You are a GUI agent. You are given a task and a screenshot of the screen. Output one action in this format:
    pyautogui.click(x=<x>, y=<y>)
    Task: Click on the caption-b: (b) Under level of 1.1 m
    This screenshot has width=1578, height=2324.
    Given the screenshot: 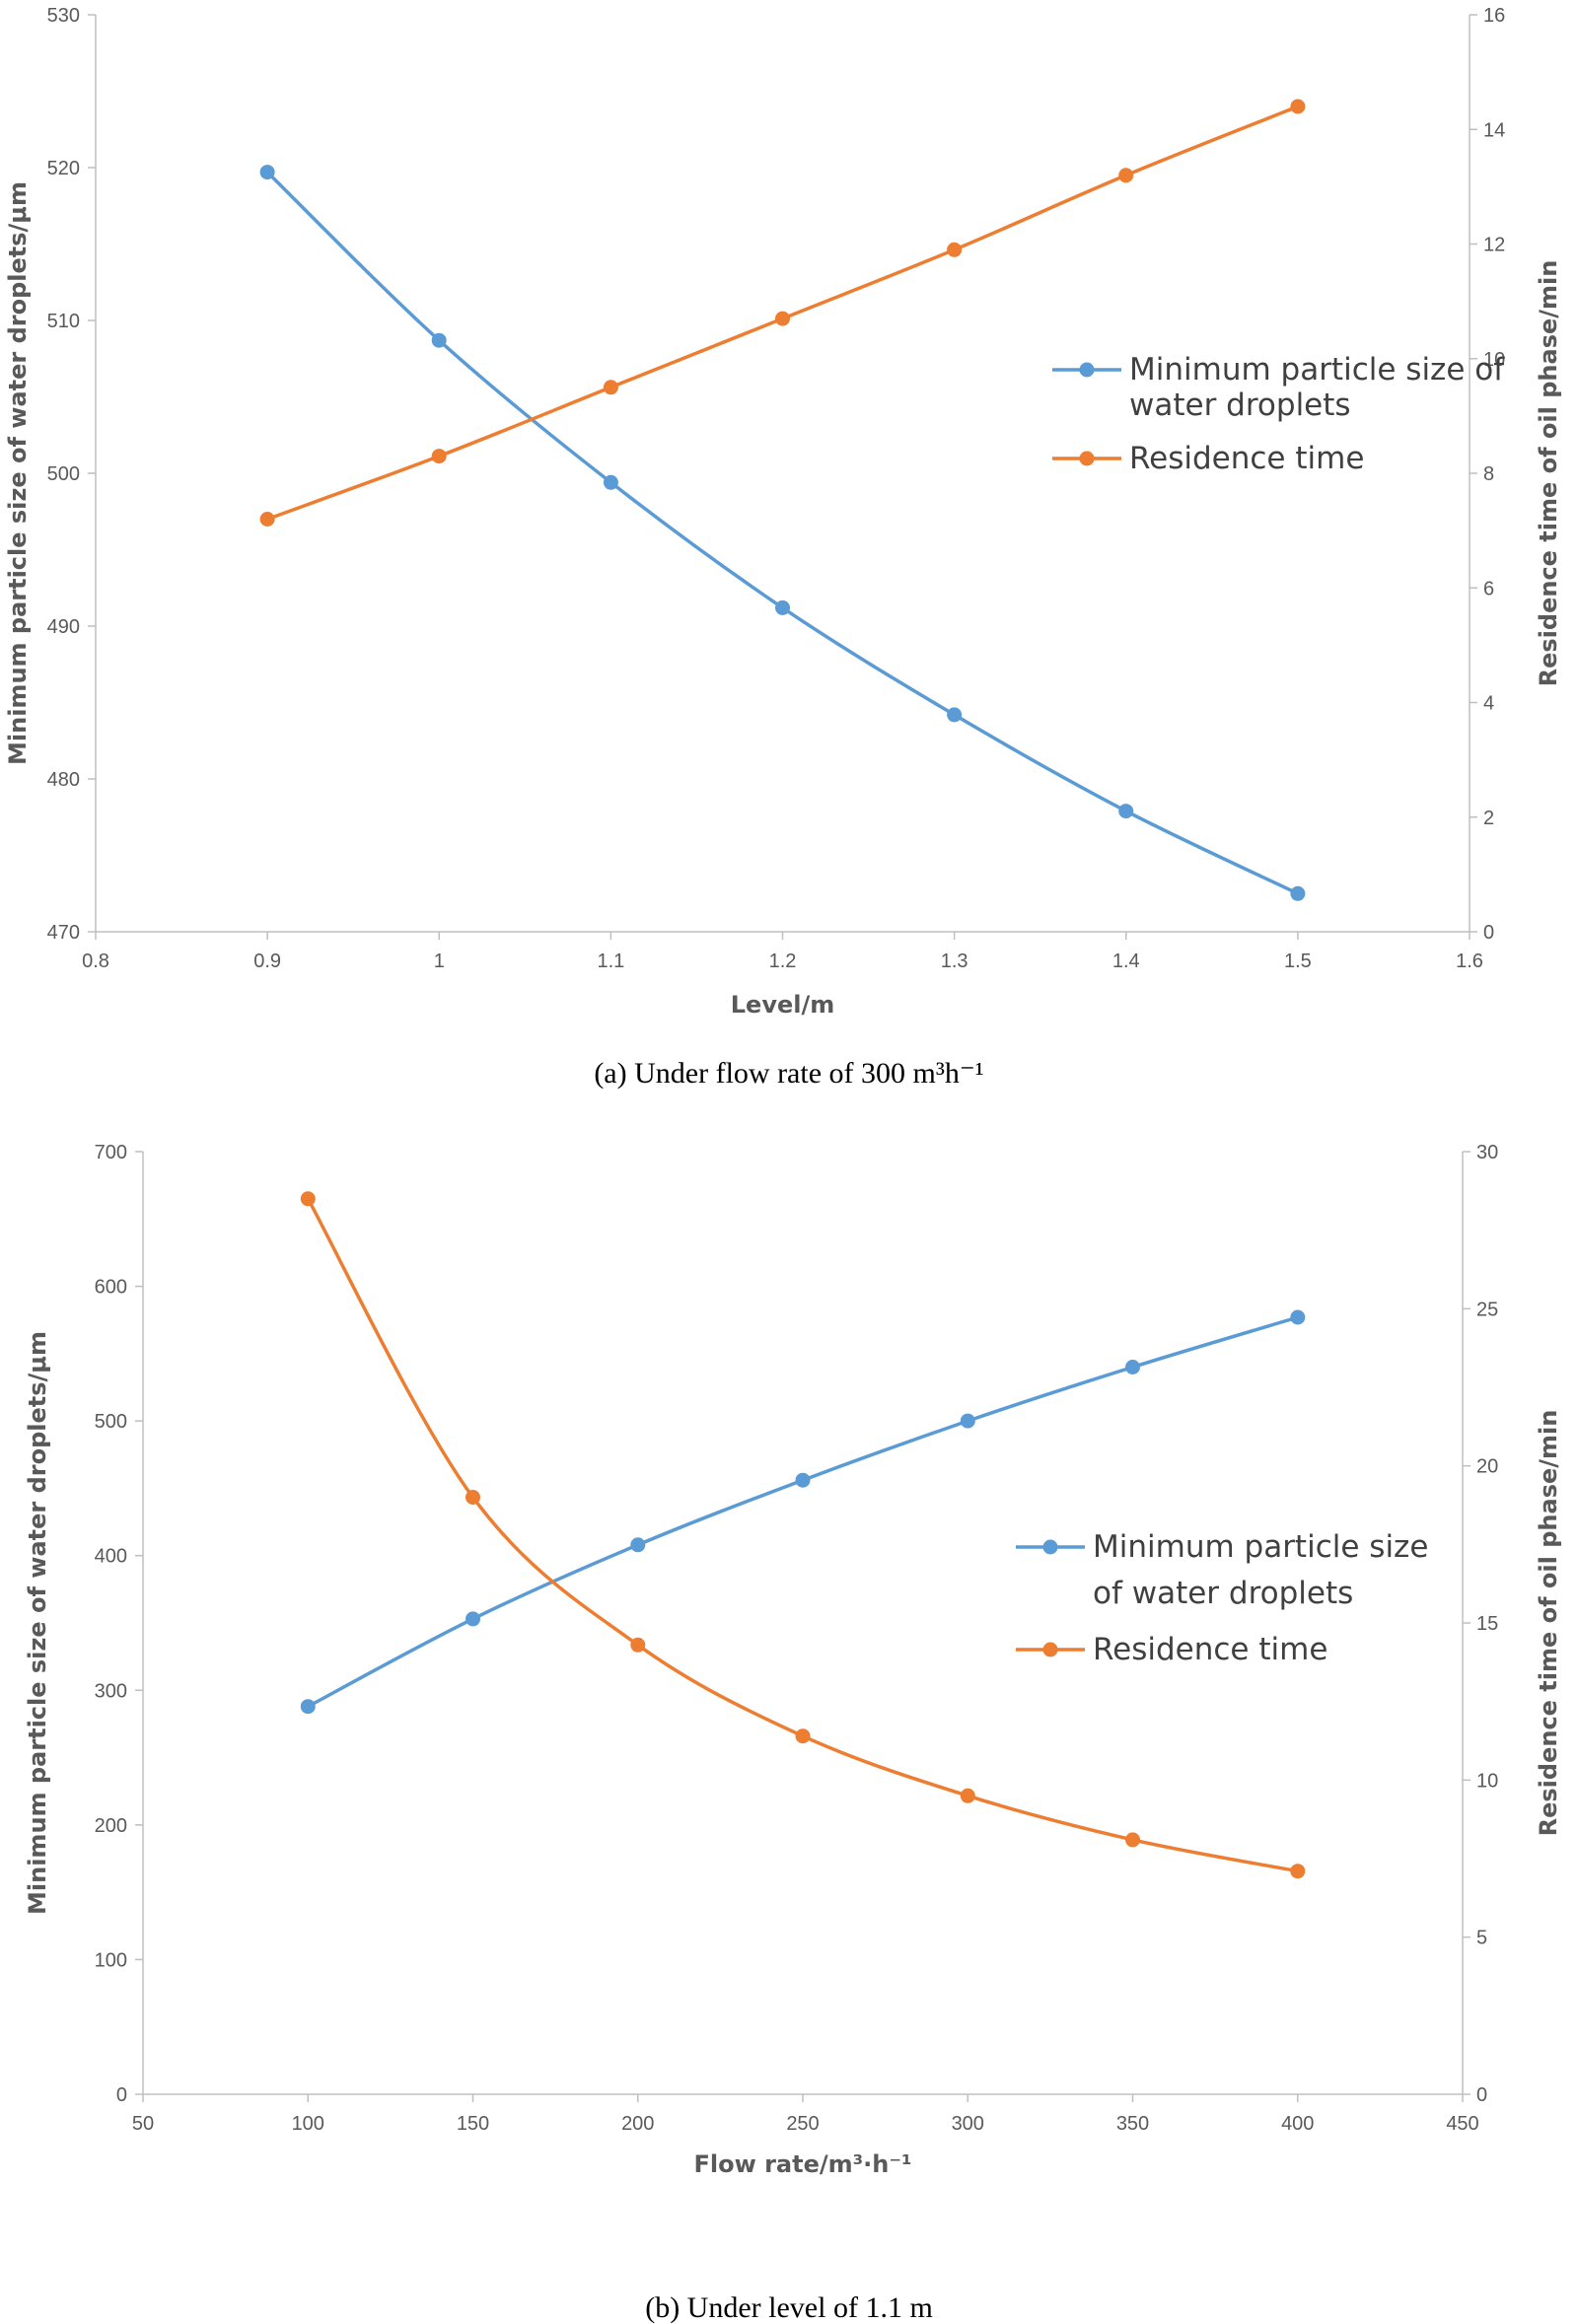 What is the action you would take?
    pyautogui.click(x=789, y=2307)
    